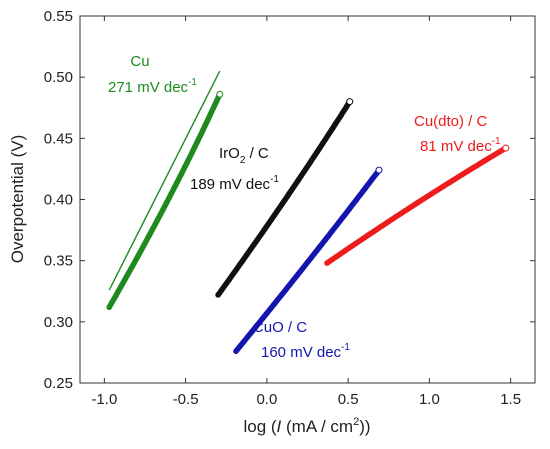 The image size is (550, 449). Describe the element at coordinates (58, 261) in the screenshot. I see `y-tick-label: 0.35` at that location.